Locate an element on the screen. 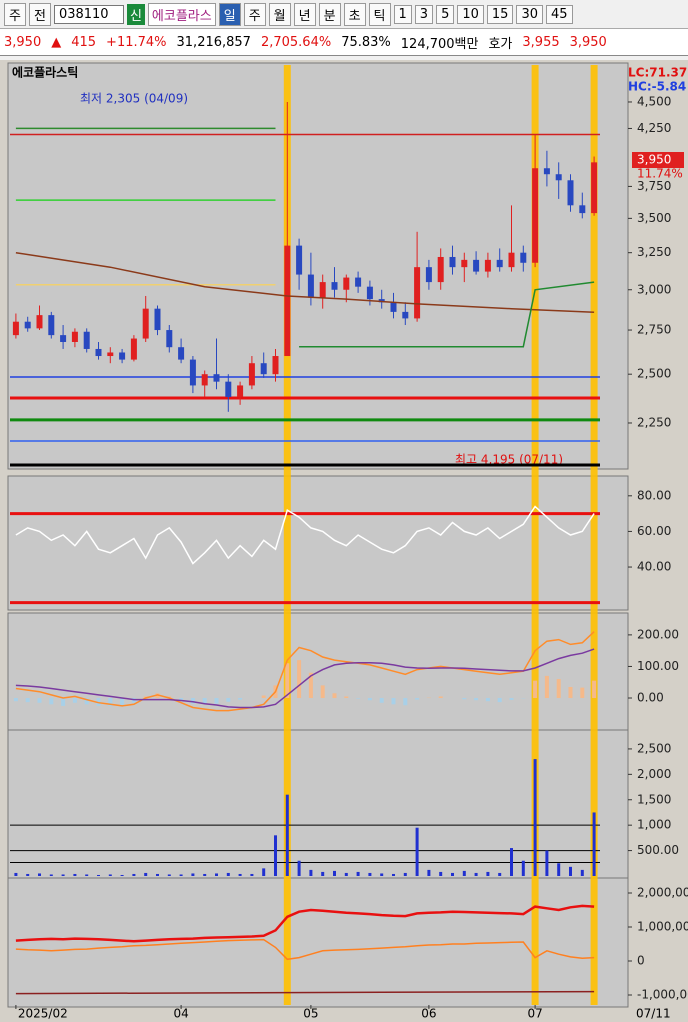 This screenshot has height=1022, width=688. interval-button: 1 is located at coordinates (402, 14).